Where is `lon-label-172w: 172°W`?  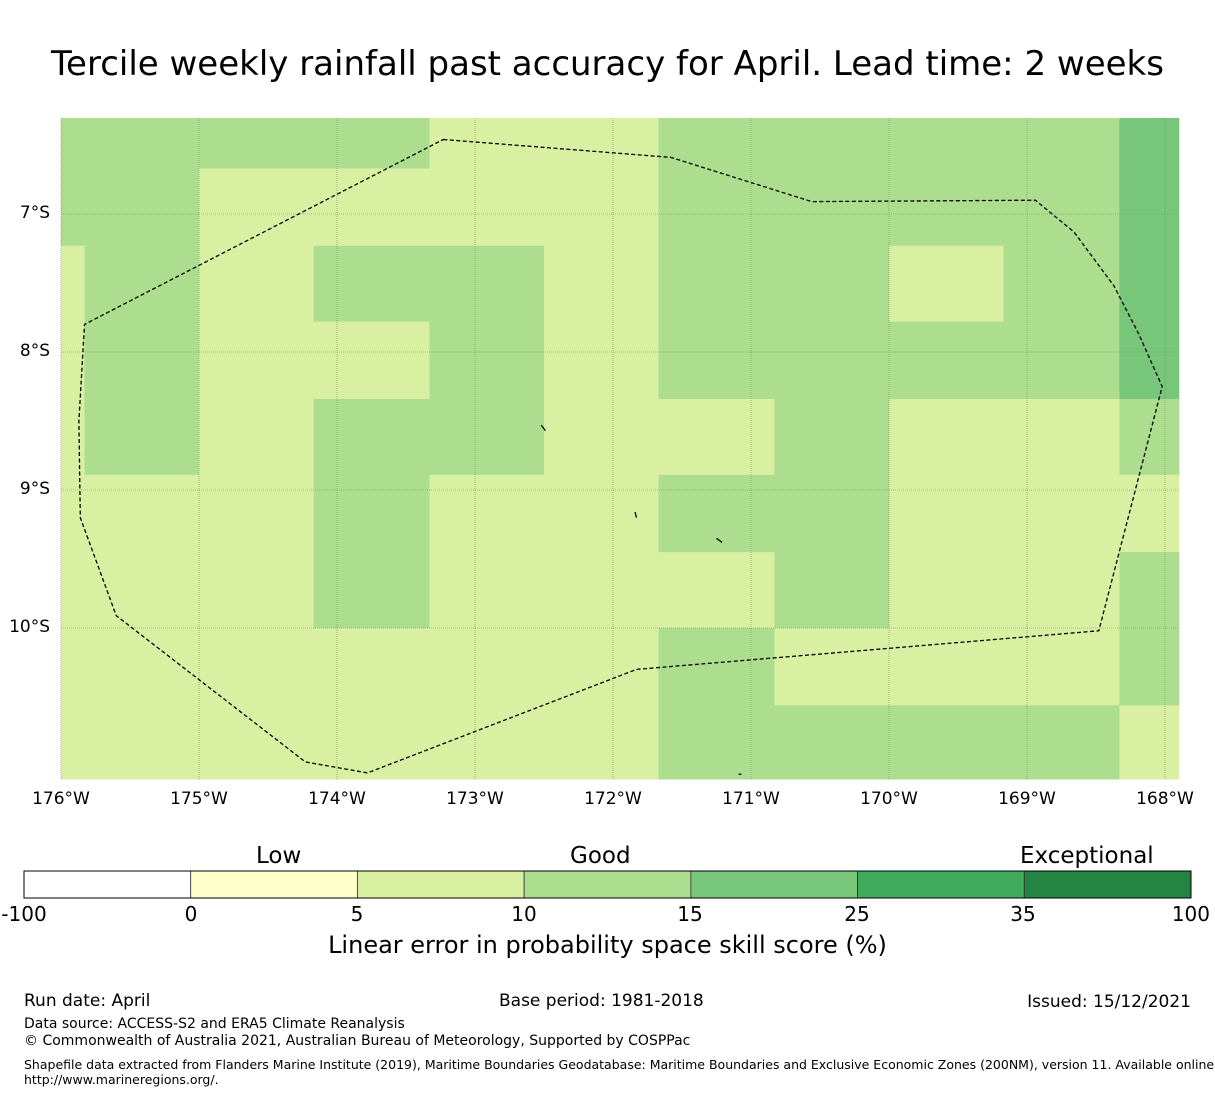
lon-label-172w: 172°W is located at coordinates (613, 799).